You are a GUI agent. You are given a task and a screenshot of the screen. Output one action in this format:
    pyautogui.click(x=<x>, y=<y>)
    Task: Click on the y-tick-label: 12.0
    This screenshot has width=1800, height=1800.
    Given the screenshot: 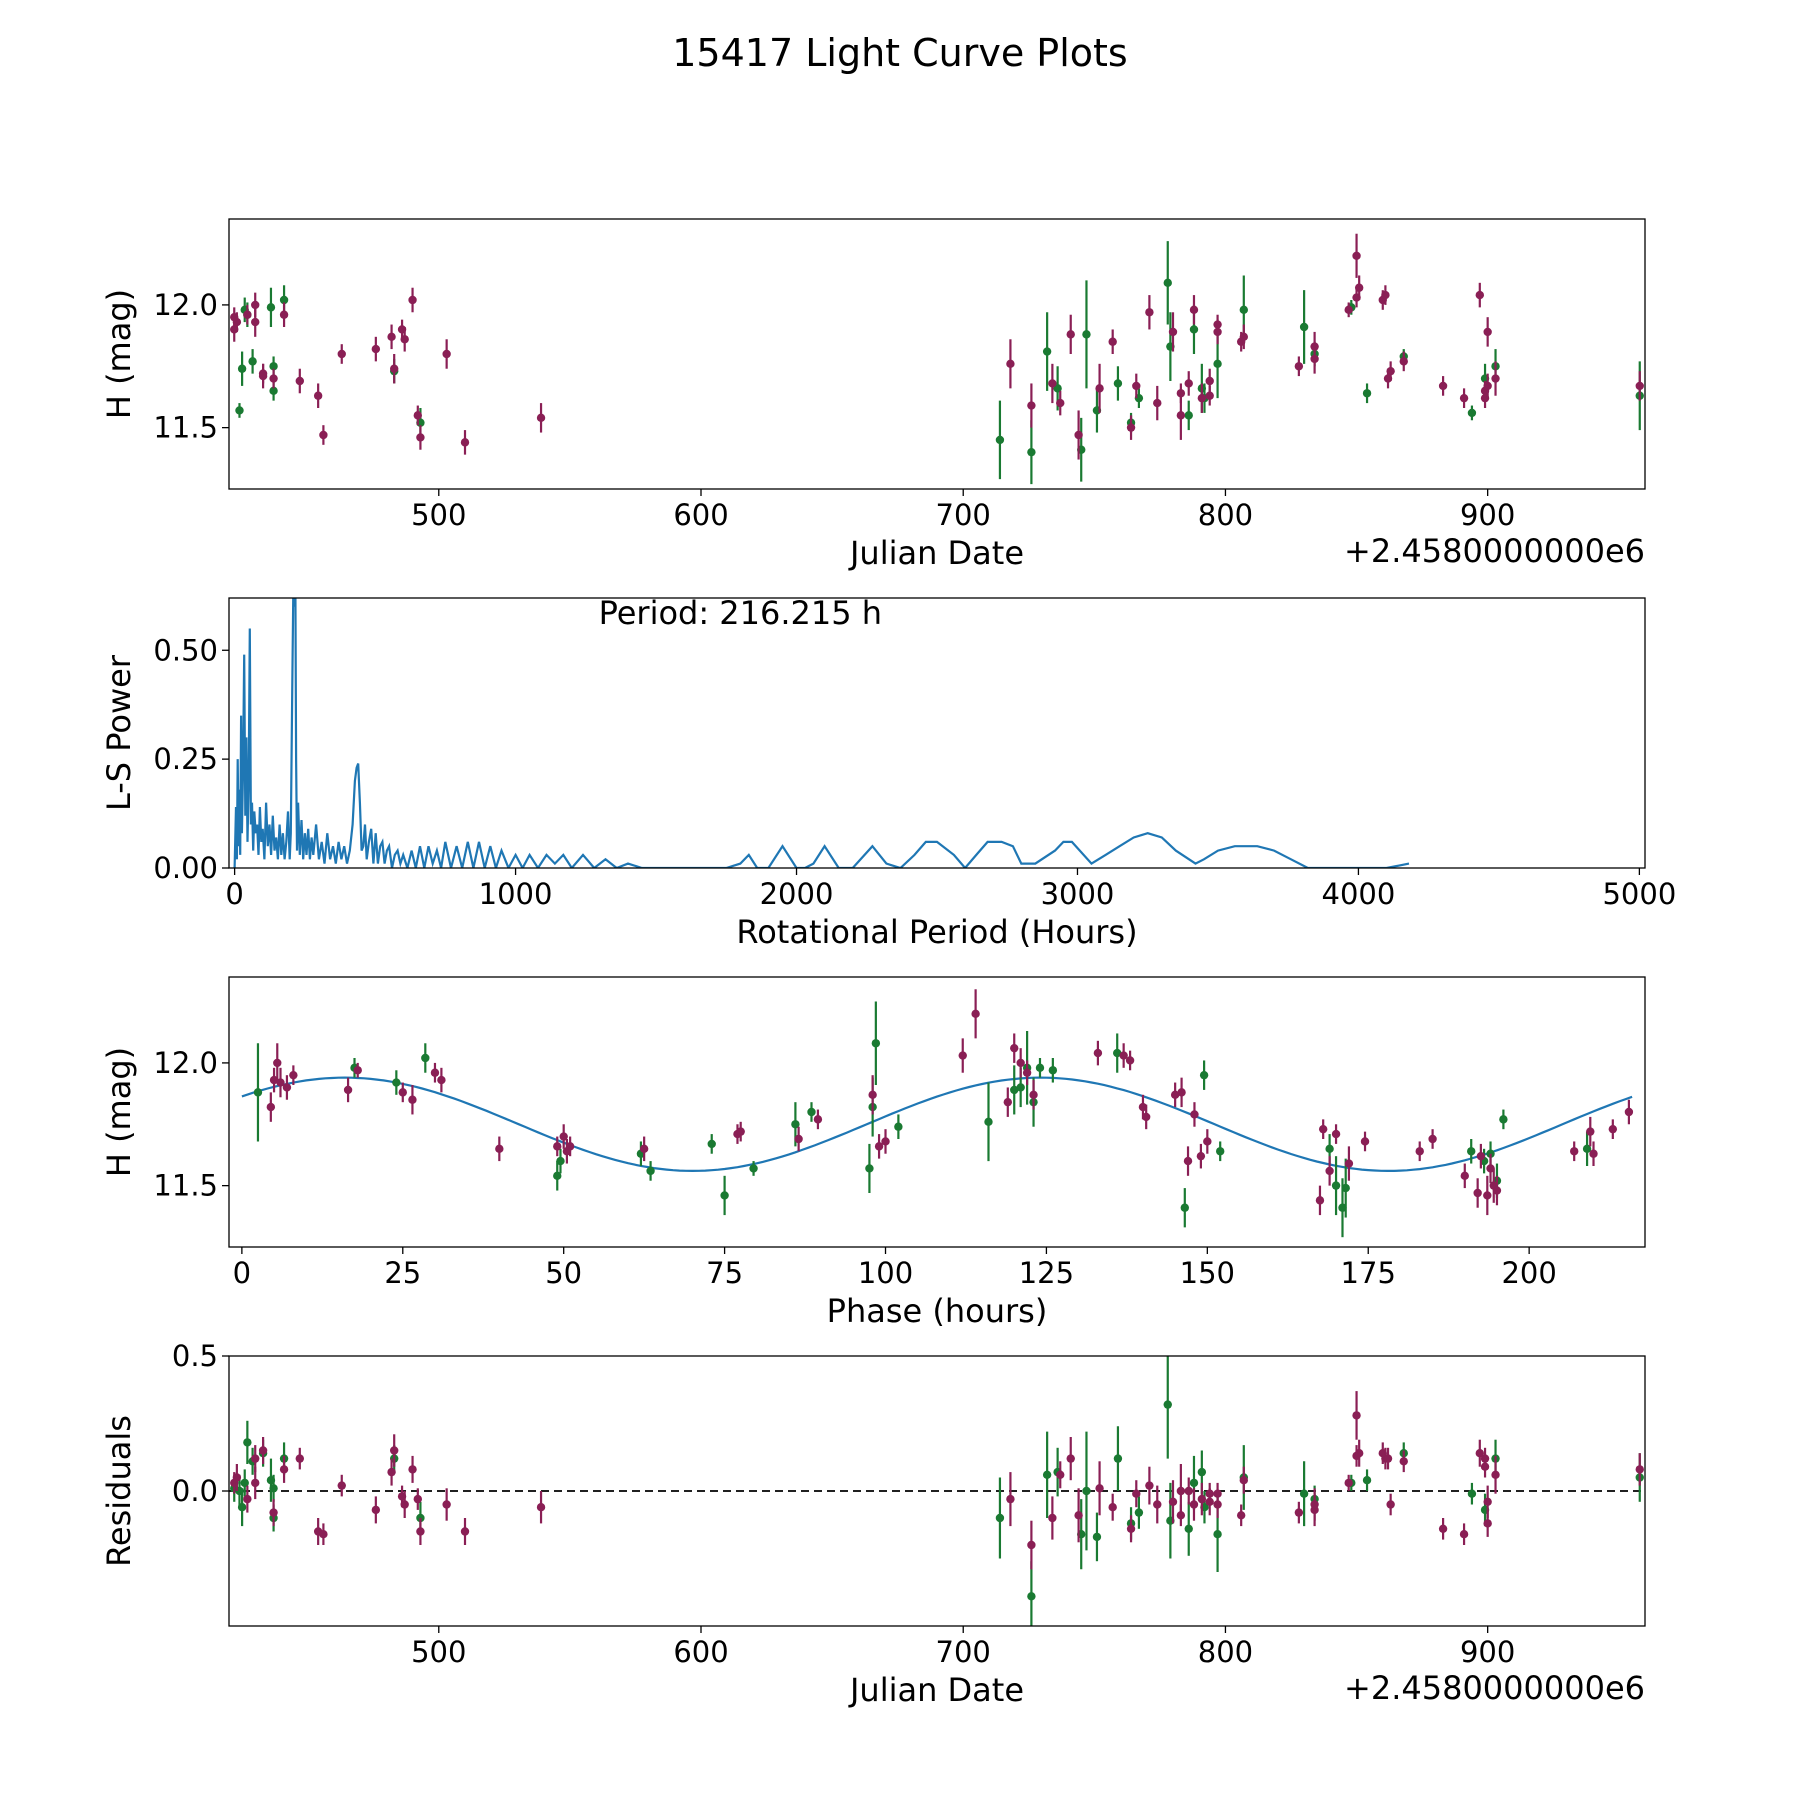 What is the action you would take?
    pyautogui.click(x=185, y=305)
    